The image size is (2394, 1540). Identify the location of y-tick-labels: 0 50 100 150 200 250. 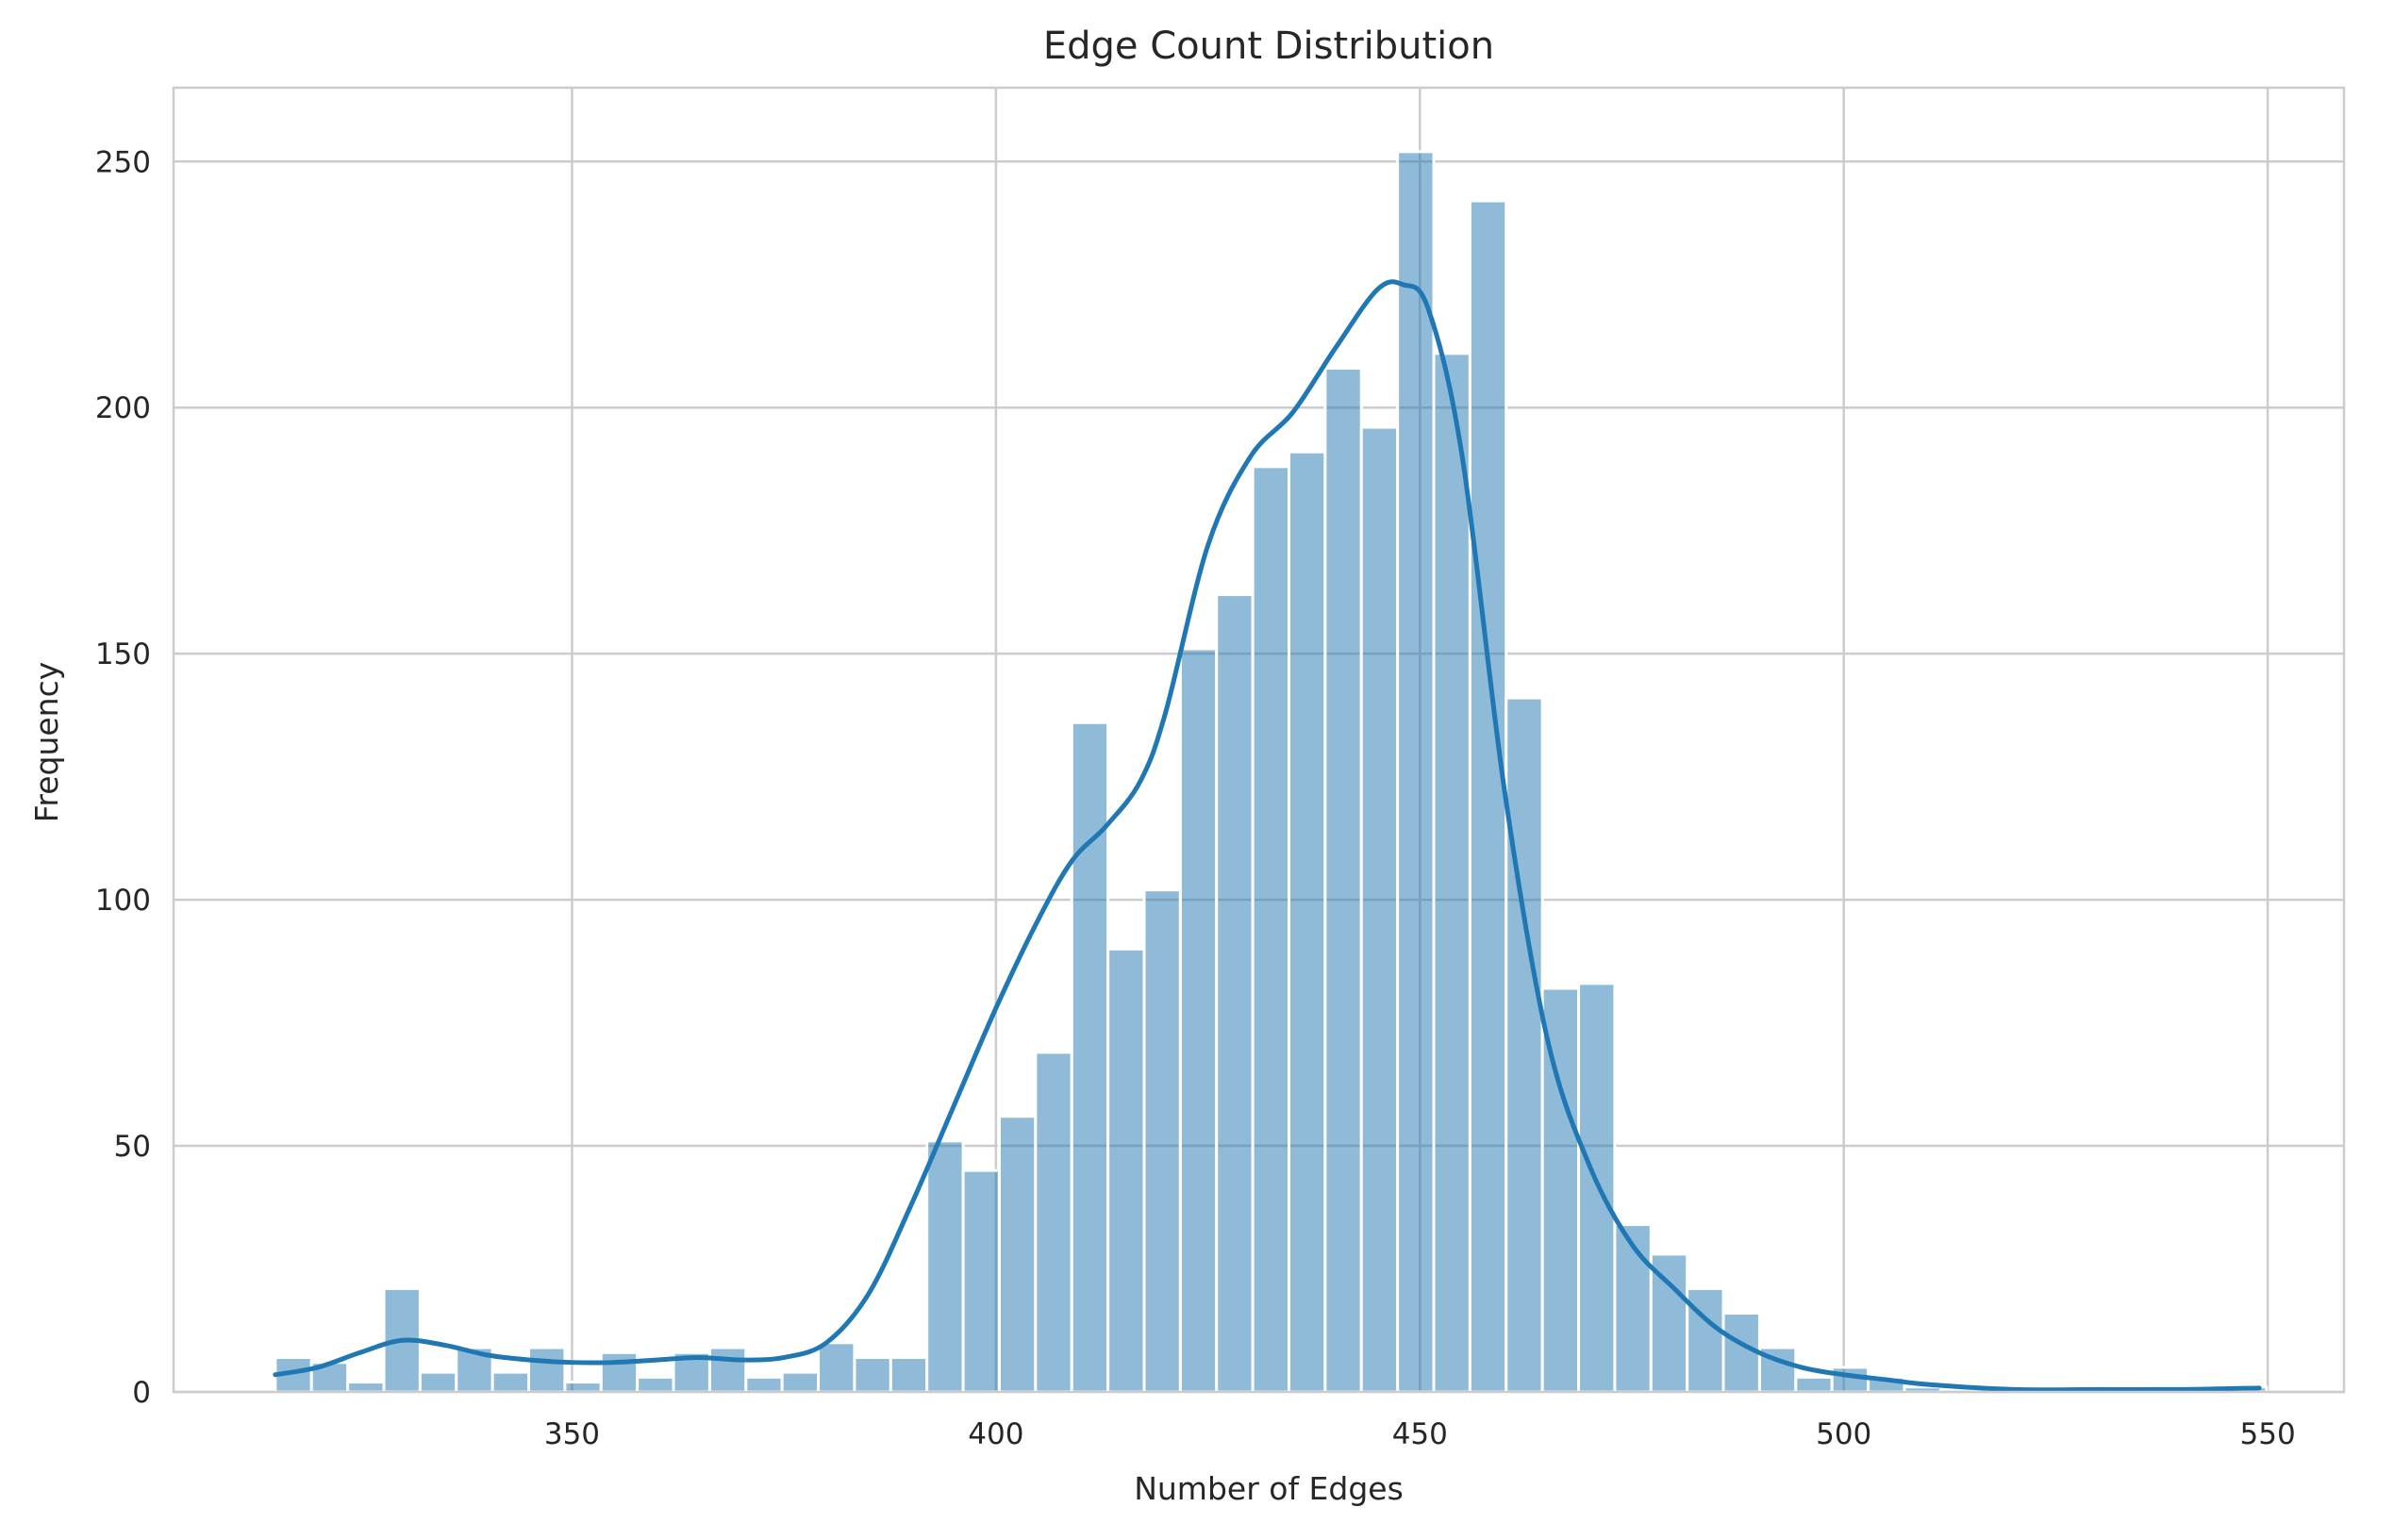
(123, 777).